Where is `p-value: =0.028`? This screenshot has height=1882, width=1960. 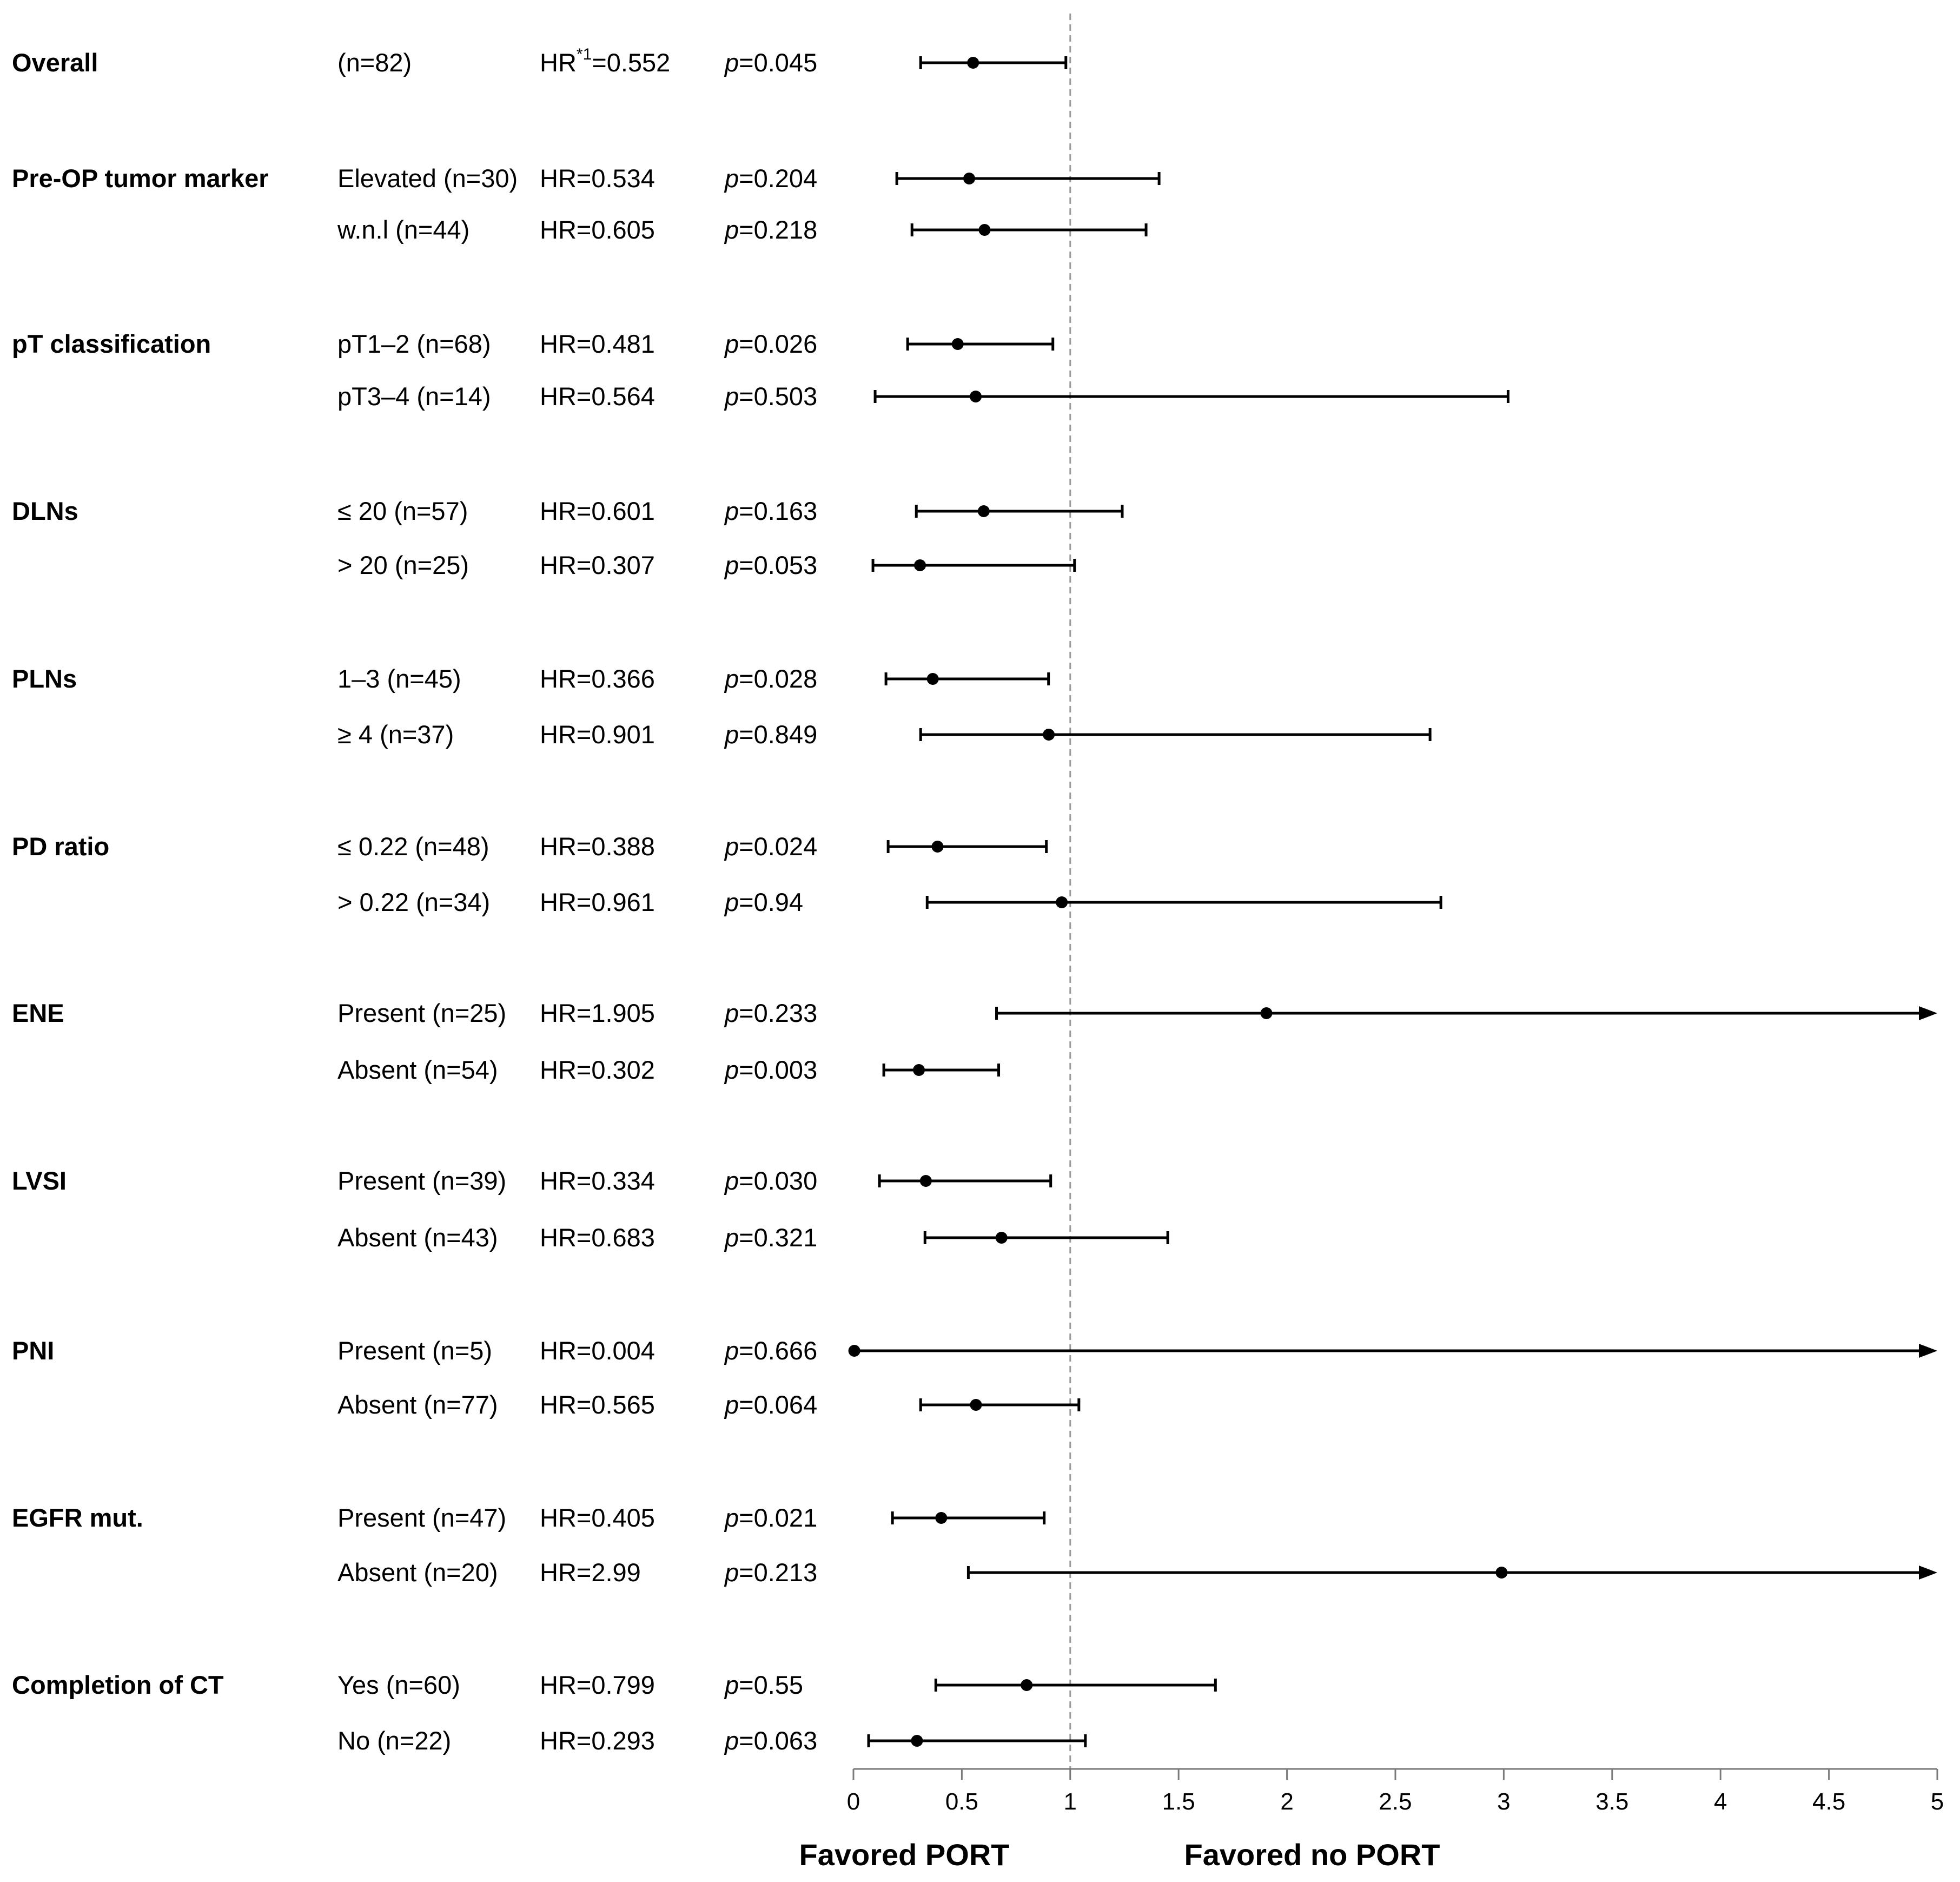
p-value: =0.028 is located at coordinates (778, 678).